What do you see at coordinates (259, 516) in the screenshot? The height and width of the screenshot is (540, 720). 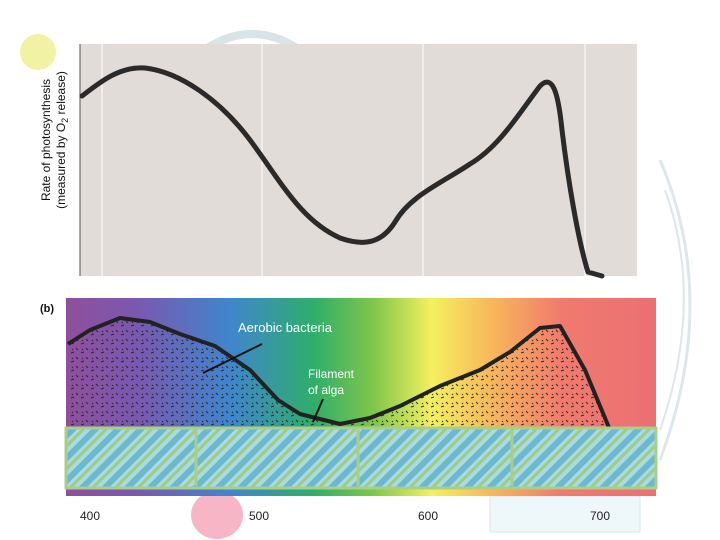 I see `x-tick-500: 500` at bounding box center [259, 516].